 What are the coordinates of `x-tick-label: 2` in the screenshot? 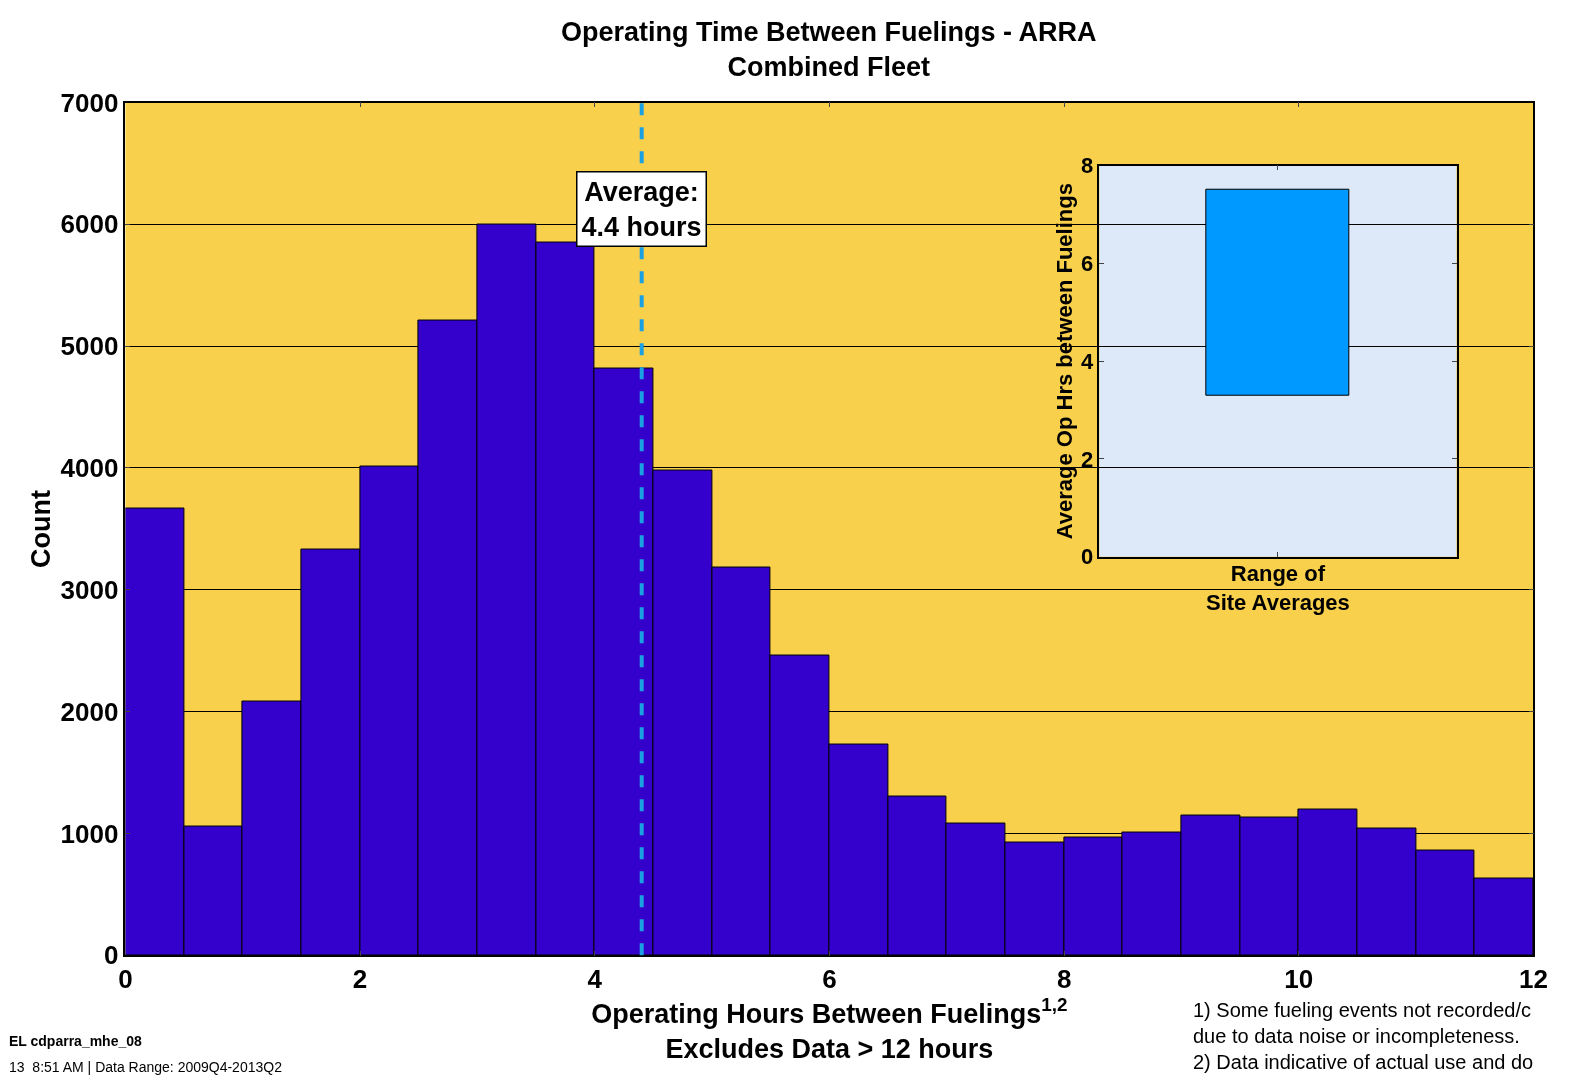 It's located at (360, 979).